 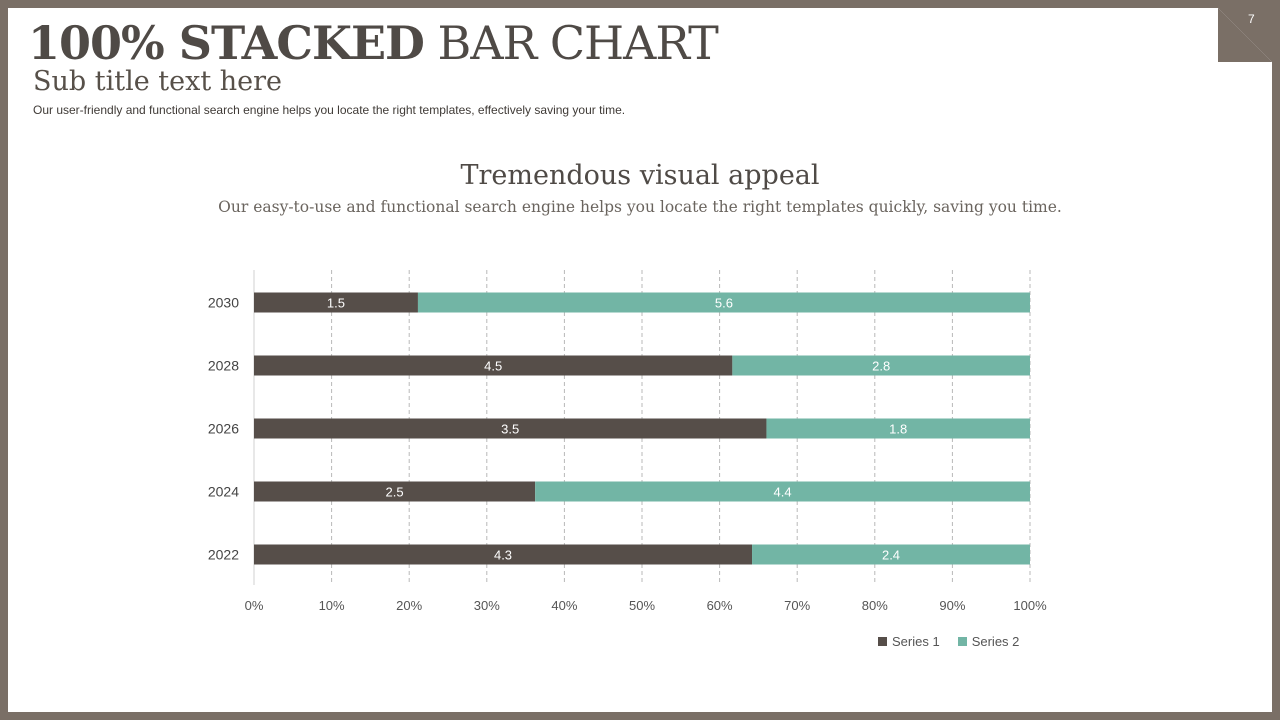 I want to click on y-tick-label: 2030, so click(x=223, y=303).